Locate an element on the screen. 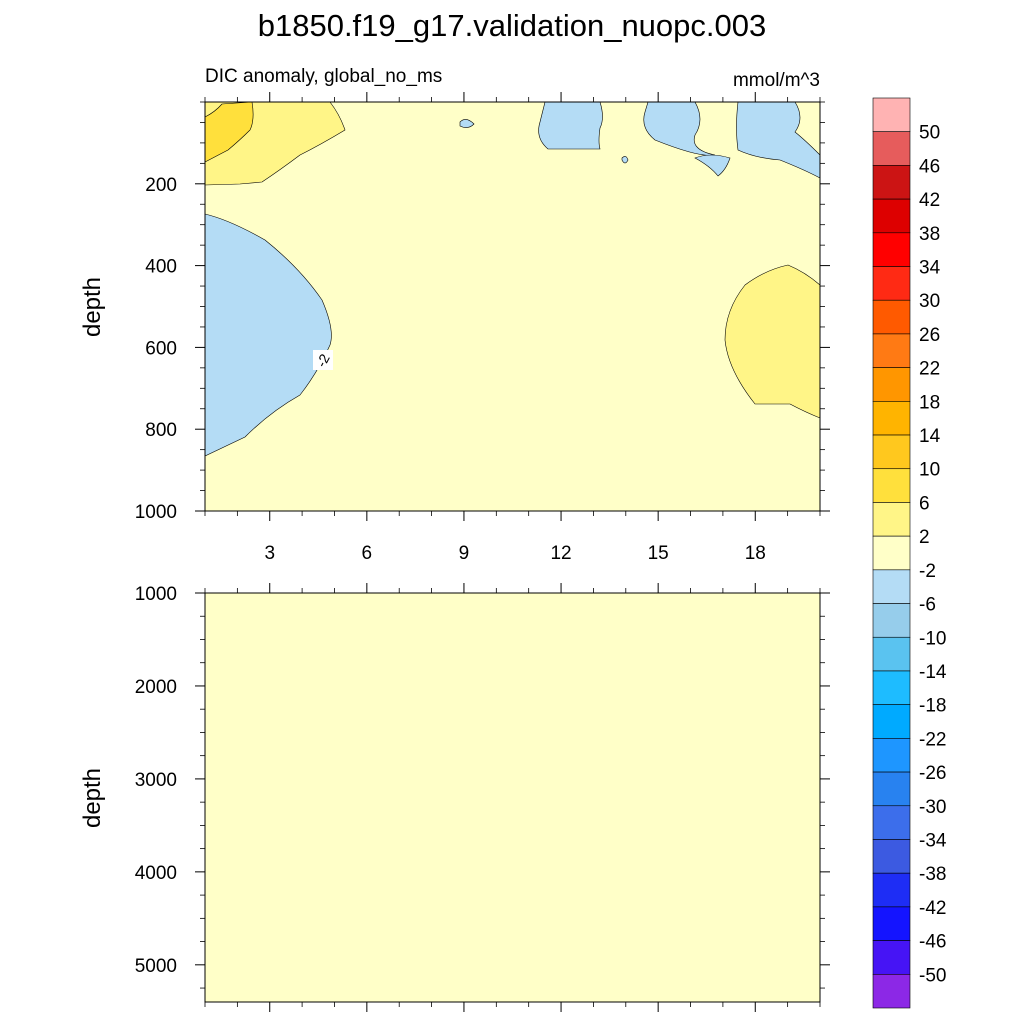  contour-region-negative is located at coordinates (268, 335).